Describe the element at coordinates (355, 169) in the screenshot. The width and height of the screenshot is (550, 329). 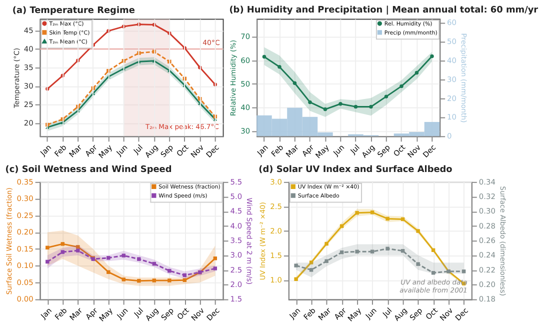
I see `chart-title: (d) Solar UV Index and Surface Albedo` at that location.